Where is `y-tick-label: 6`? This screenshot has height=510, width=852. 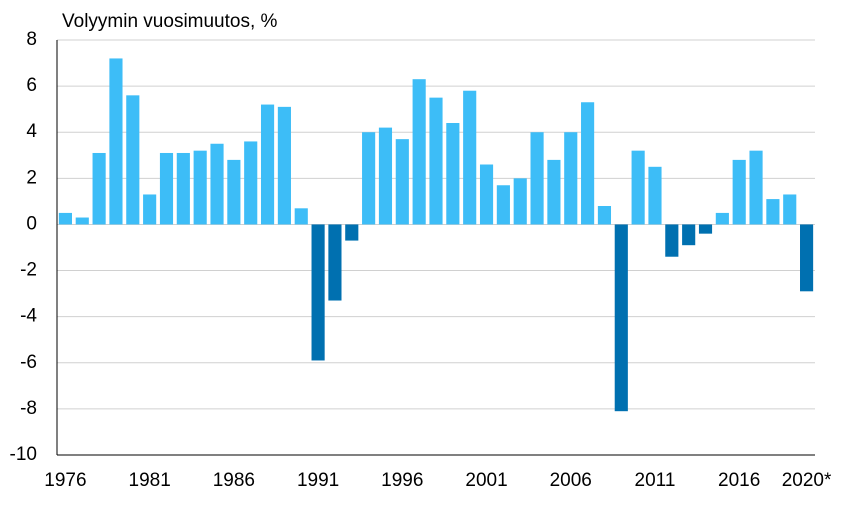
y-tick-label: 6 is located at coordinates (31, 85).